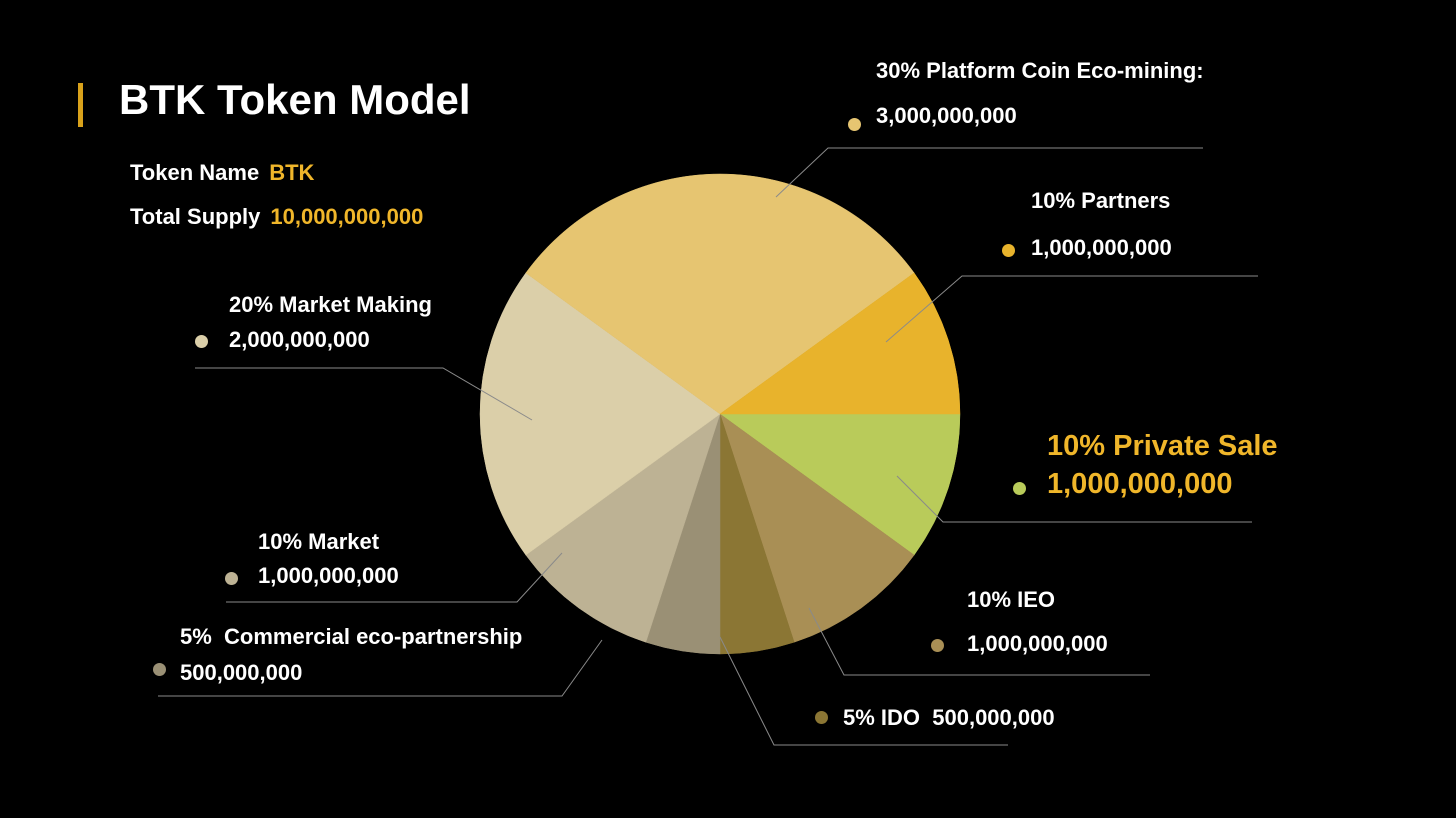 The image size is (1456, 818). Describe the element at coordinates (241, 672) in the screenshot. I see `label-commercial-amount: 500,000,000` at that location.